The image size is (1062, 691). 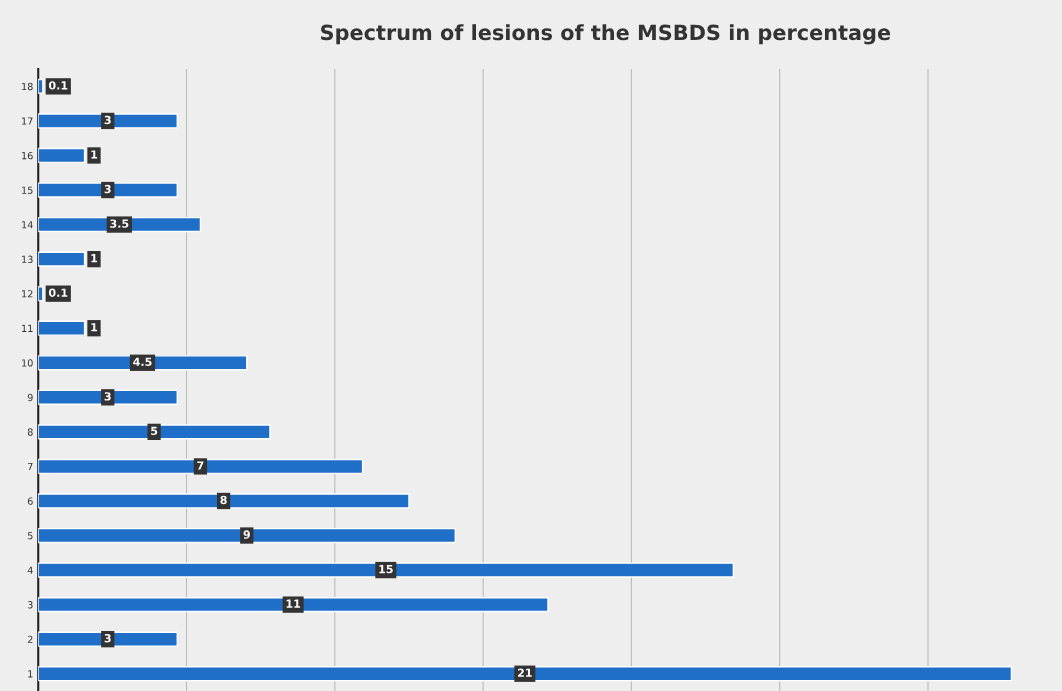 I want to click on data-label: 8, so click(x=223, y=500).